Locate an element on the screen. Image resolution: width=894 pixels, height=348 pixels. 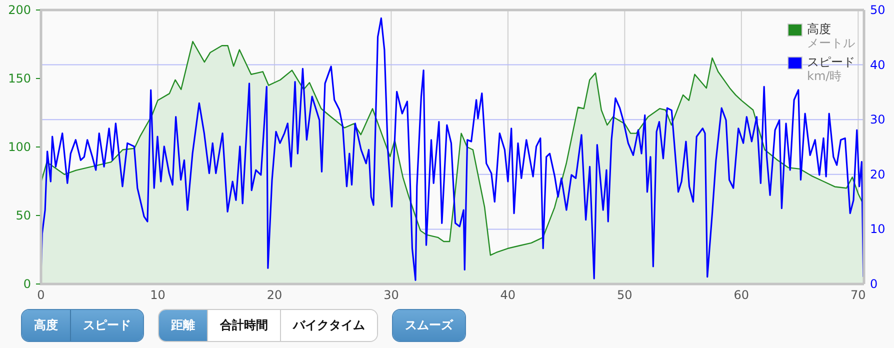
annotation: メートル is located at coordinates (831, 43).